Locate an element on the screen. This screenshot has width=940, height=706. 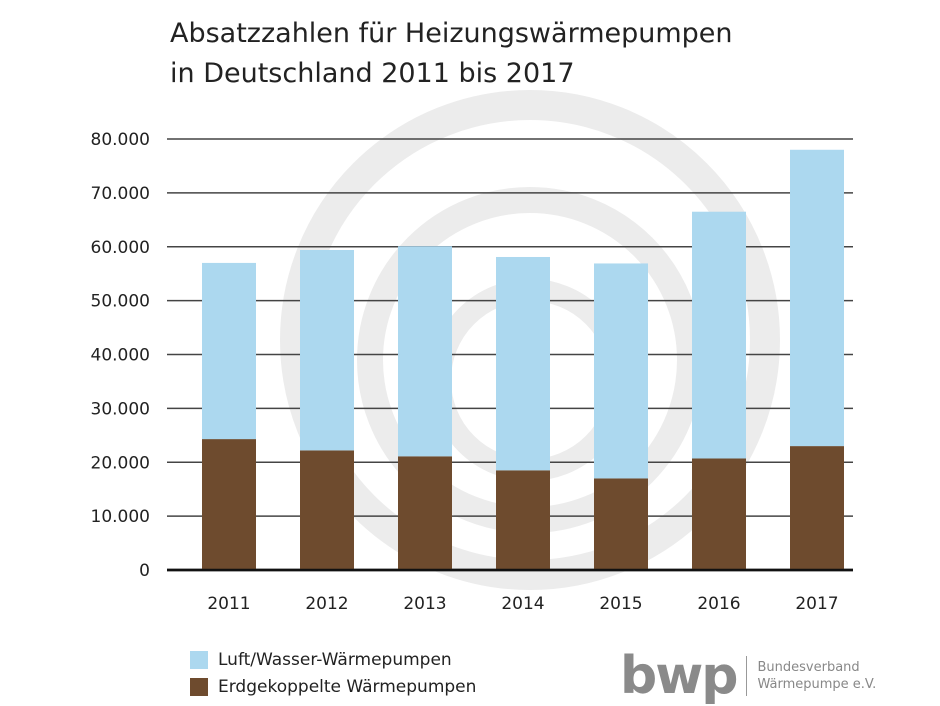
bwp-logo: bwp Bundesverband Wärmepumpe e.V. is located at coordinates (748, 676).